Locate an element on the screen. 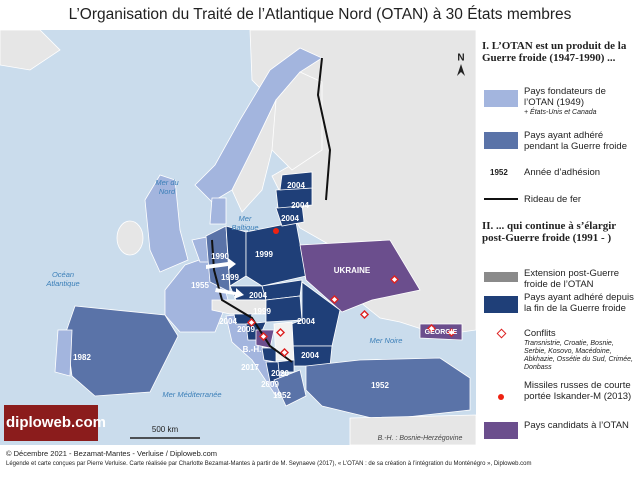 This screenshot has width=640, height=480. country-label: GÉORGIE is located at coordinates (441, 331).